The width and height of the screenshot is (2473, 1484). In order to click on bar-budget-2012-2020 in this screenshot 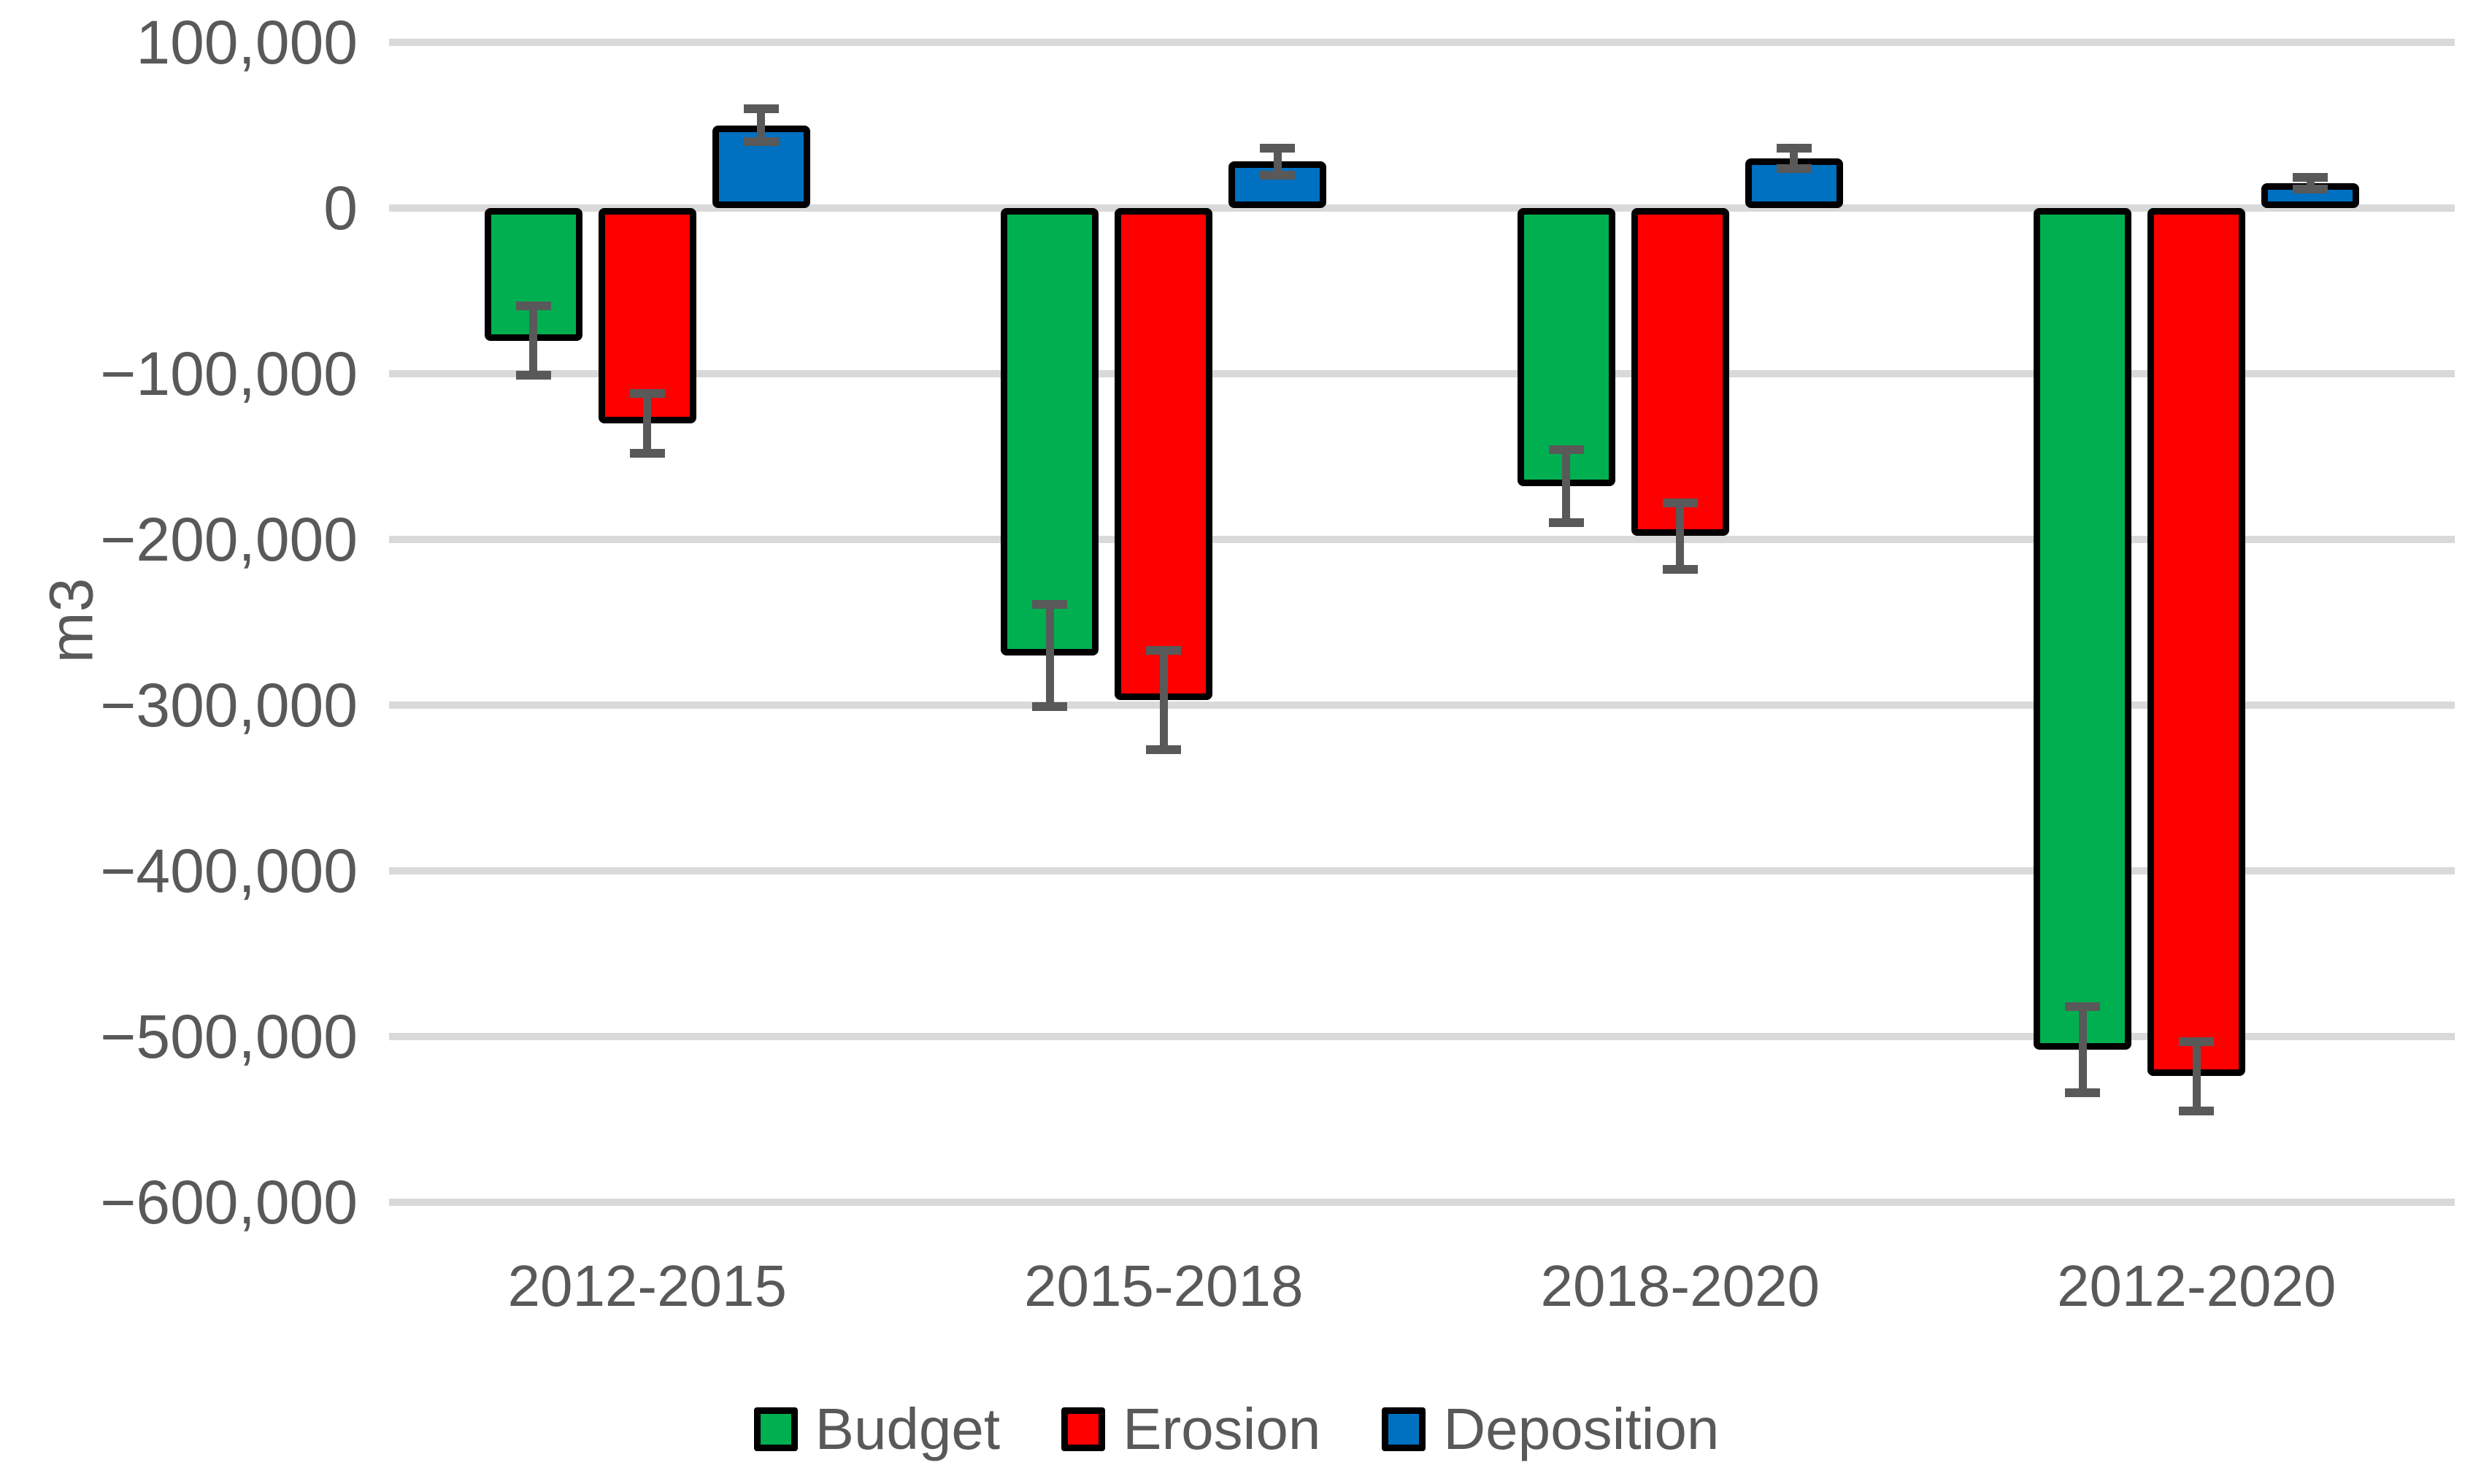, I will do `click(2083, 629)`.